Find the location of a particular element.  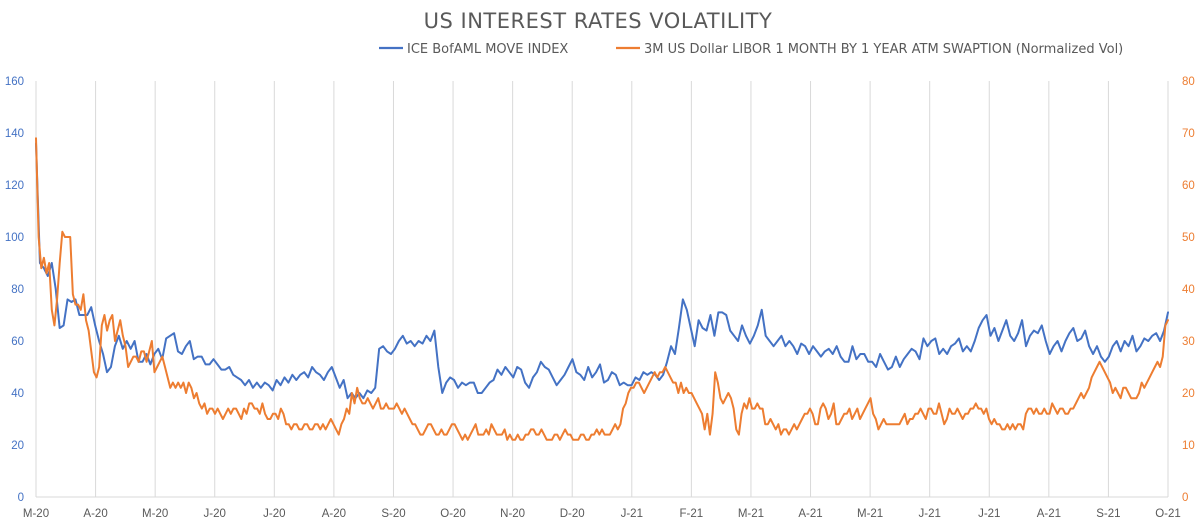

legend-label-move: ICE BofAML MOVE INDEX is located at coordinates (487, 49).